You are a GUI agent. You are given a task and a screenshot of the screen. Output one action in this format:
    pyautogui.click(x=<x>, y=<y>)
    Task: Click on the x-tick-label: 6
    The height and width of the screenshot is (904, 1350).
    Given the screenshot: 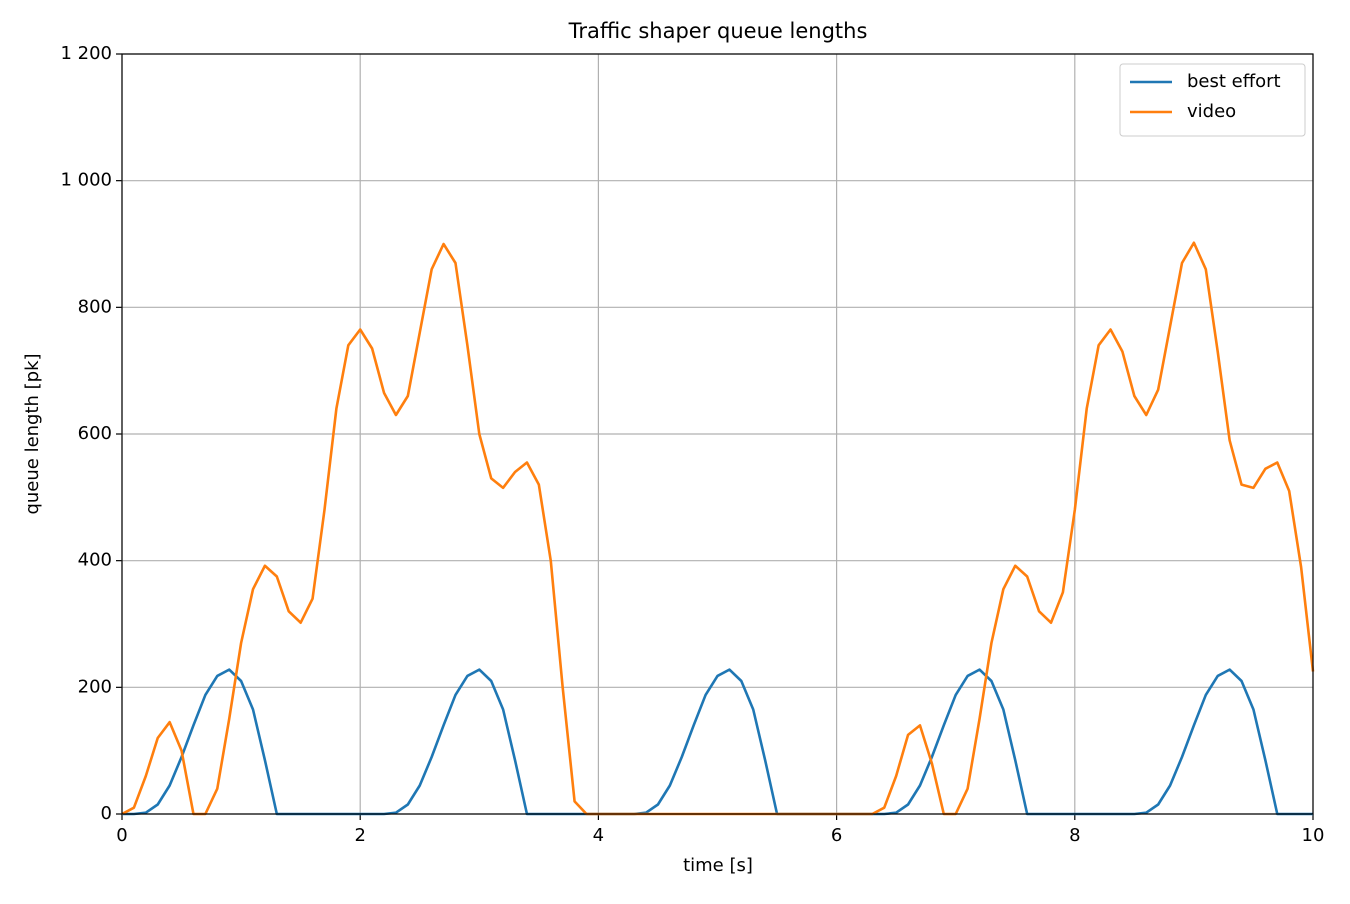 What is the action you would take?
    pyautogui.click(x=836, y=835)
    